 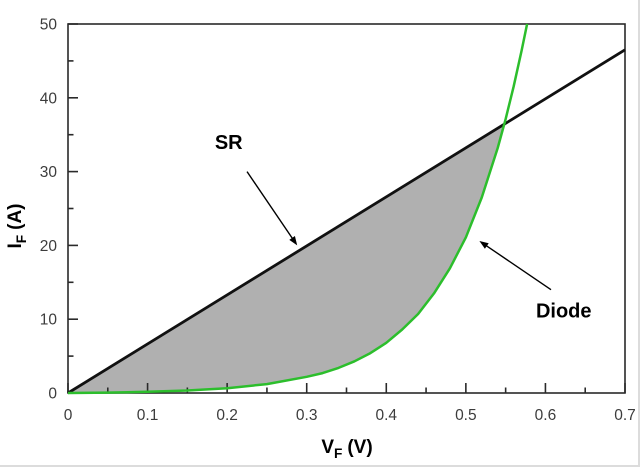 I want to click on y-axis-subscript: F, so click(x=21, y=239).